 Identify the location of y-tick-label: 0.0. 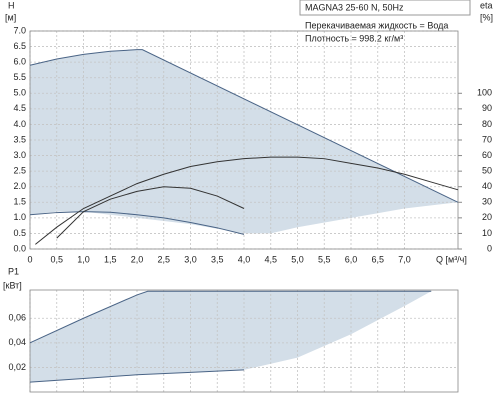
(19, 248).